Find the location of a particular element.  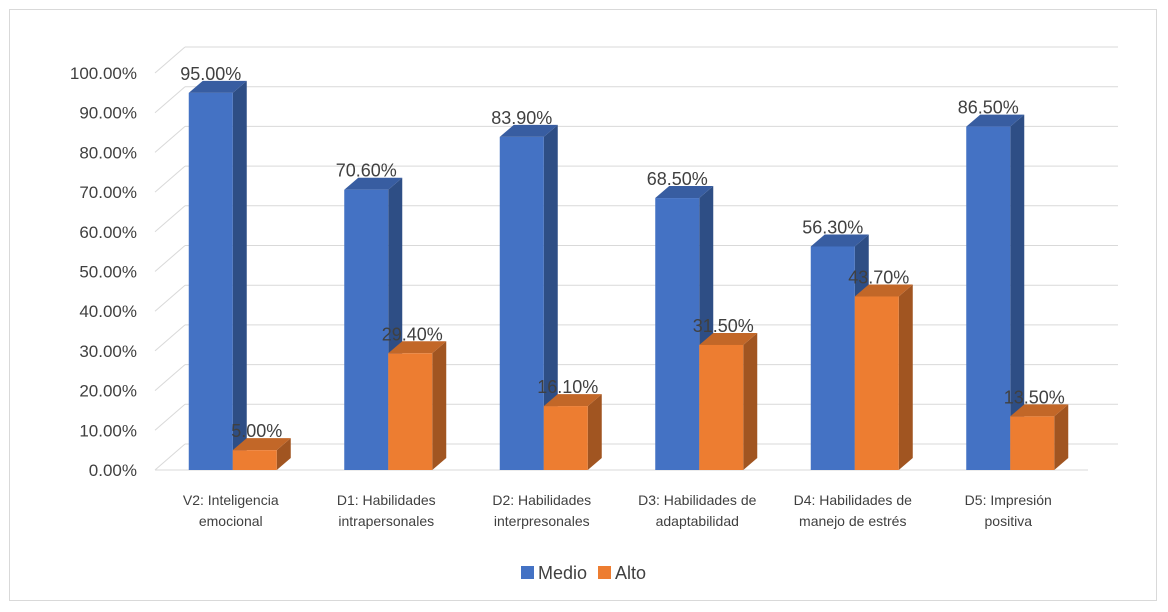

x-category-label-line: V2: Inteligencia is located at coordinates (231, 500).